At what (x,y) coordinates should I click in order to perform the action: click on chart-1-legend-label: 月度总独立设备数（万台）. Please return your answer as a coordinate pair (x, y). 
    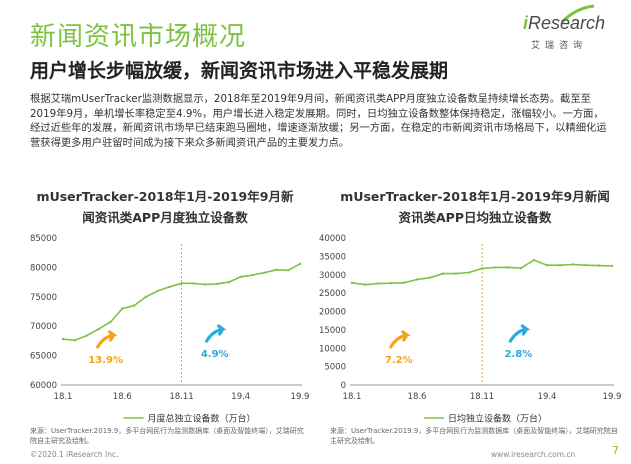
    Looking at the image, I should click on (202, 419).